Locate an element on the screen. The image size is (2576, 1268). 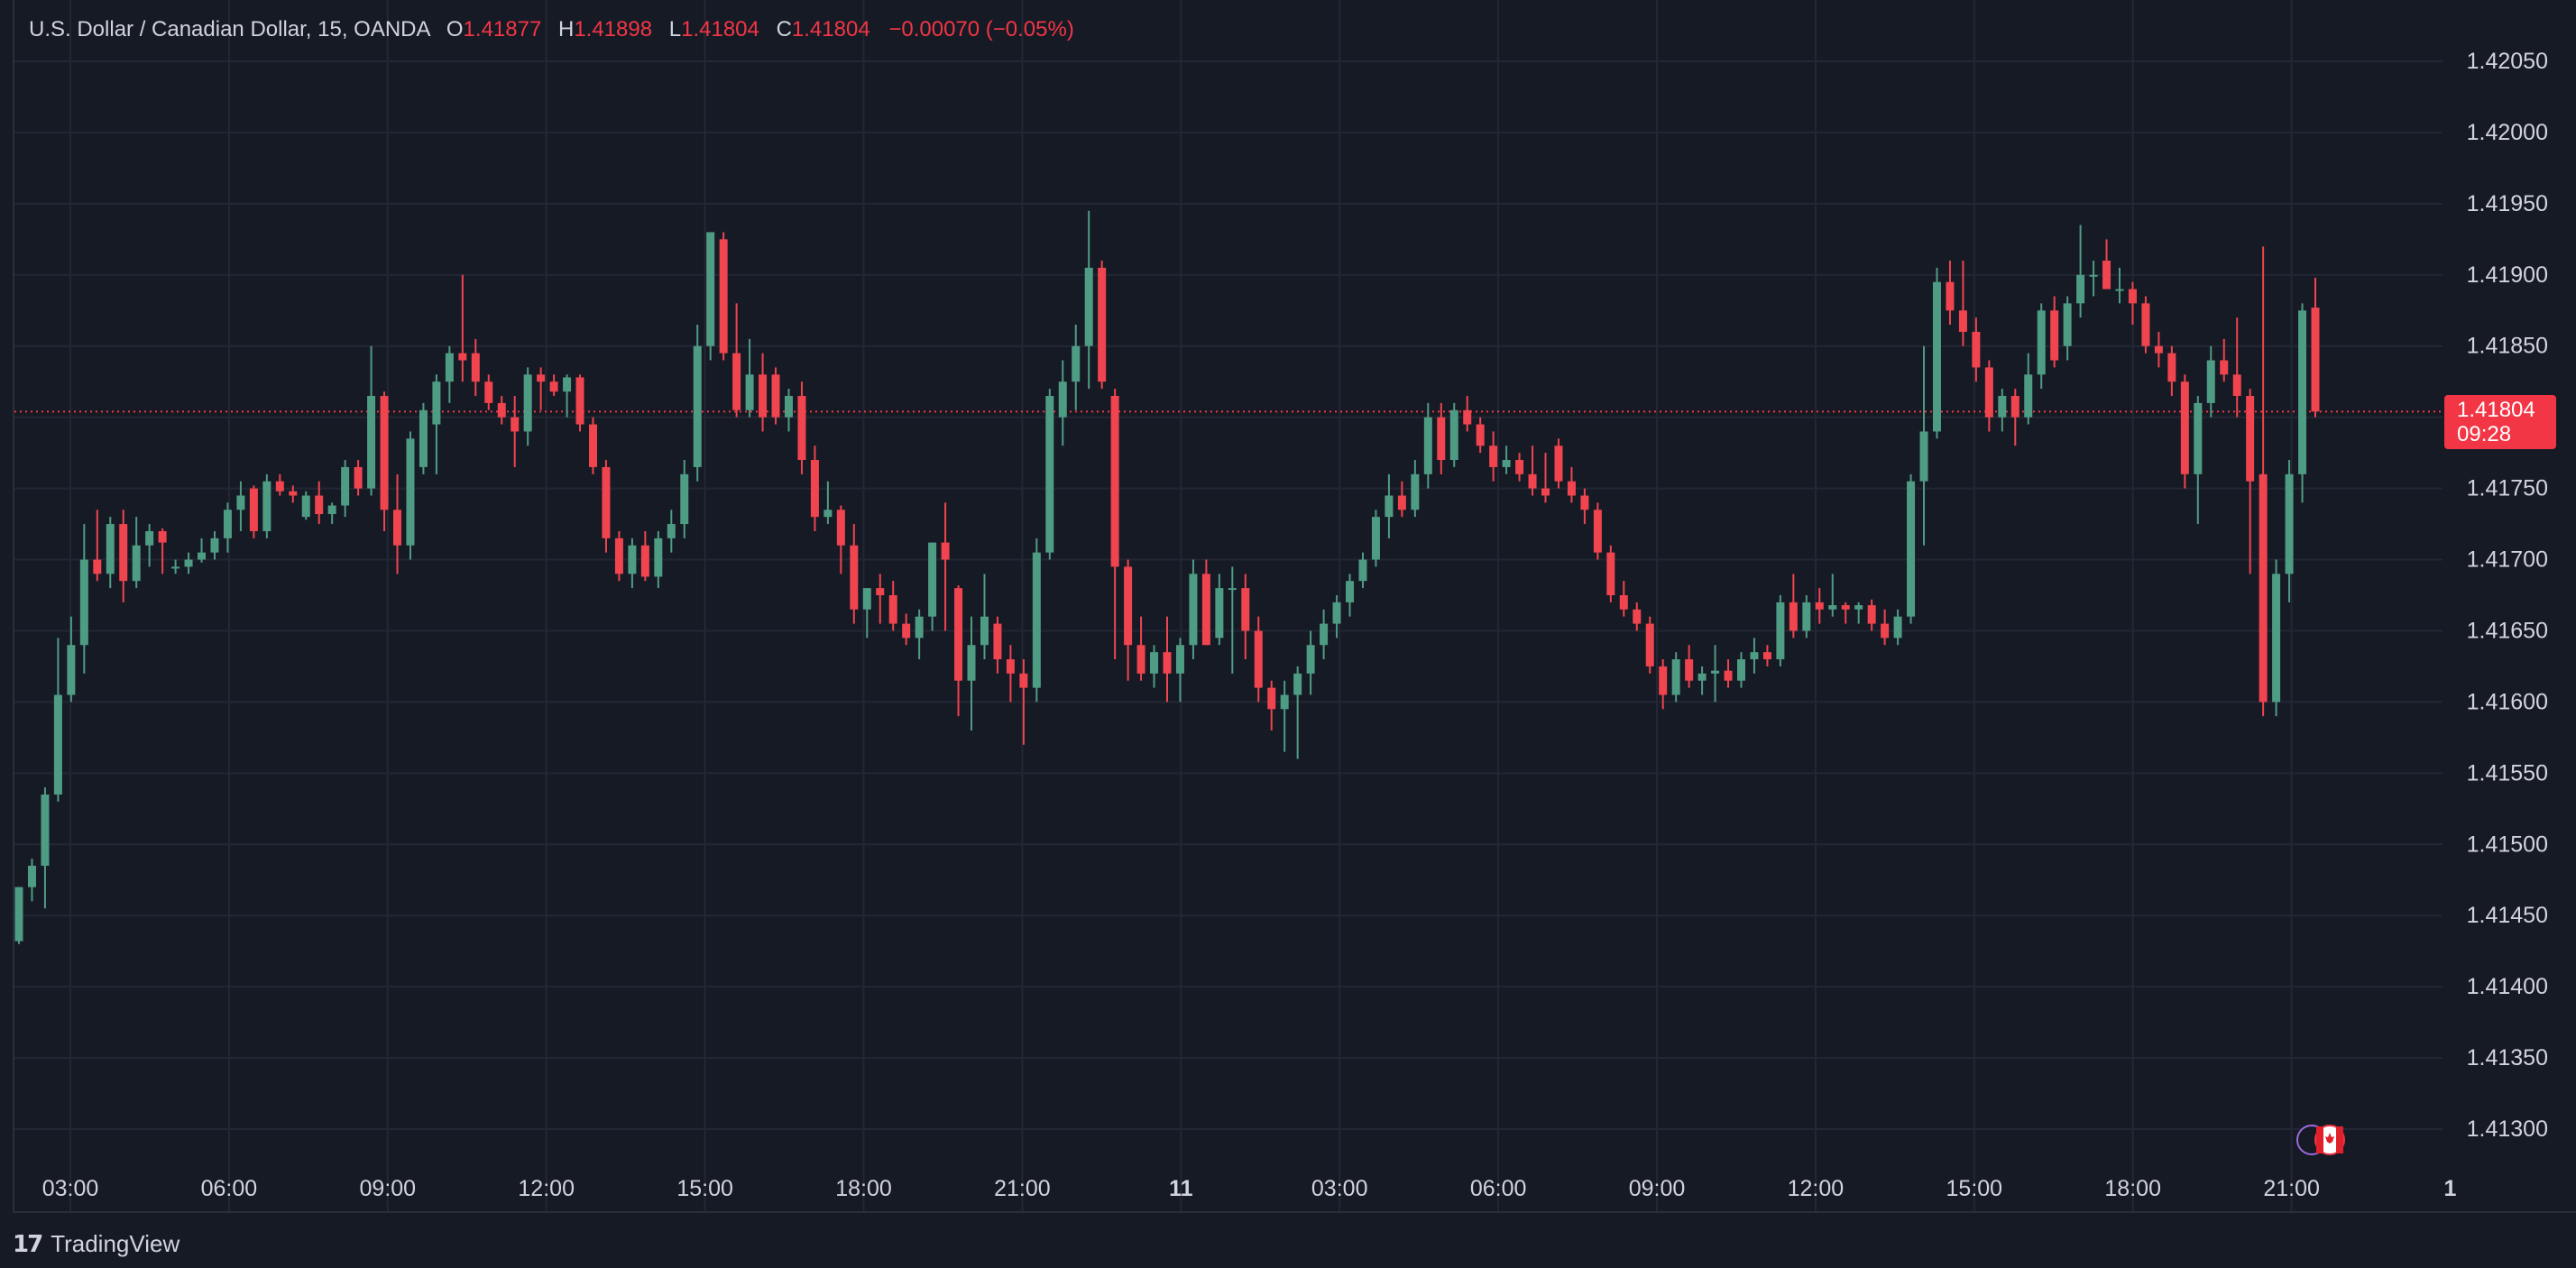
economic-events is located at coordinates (2323, 1140).